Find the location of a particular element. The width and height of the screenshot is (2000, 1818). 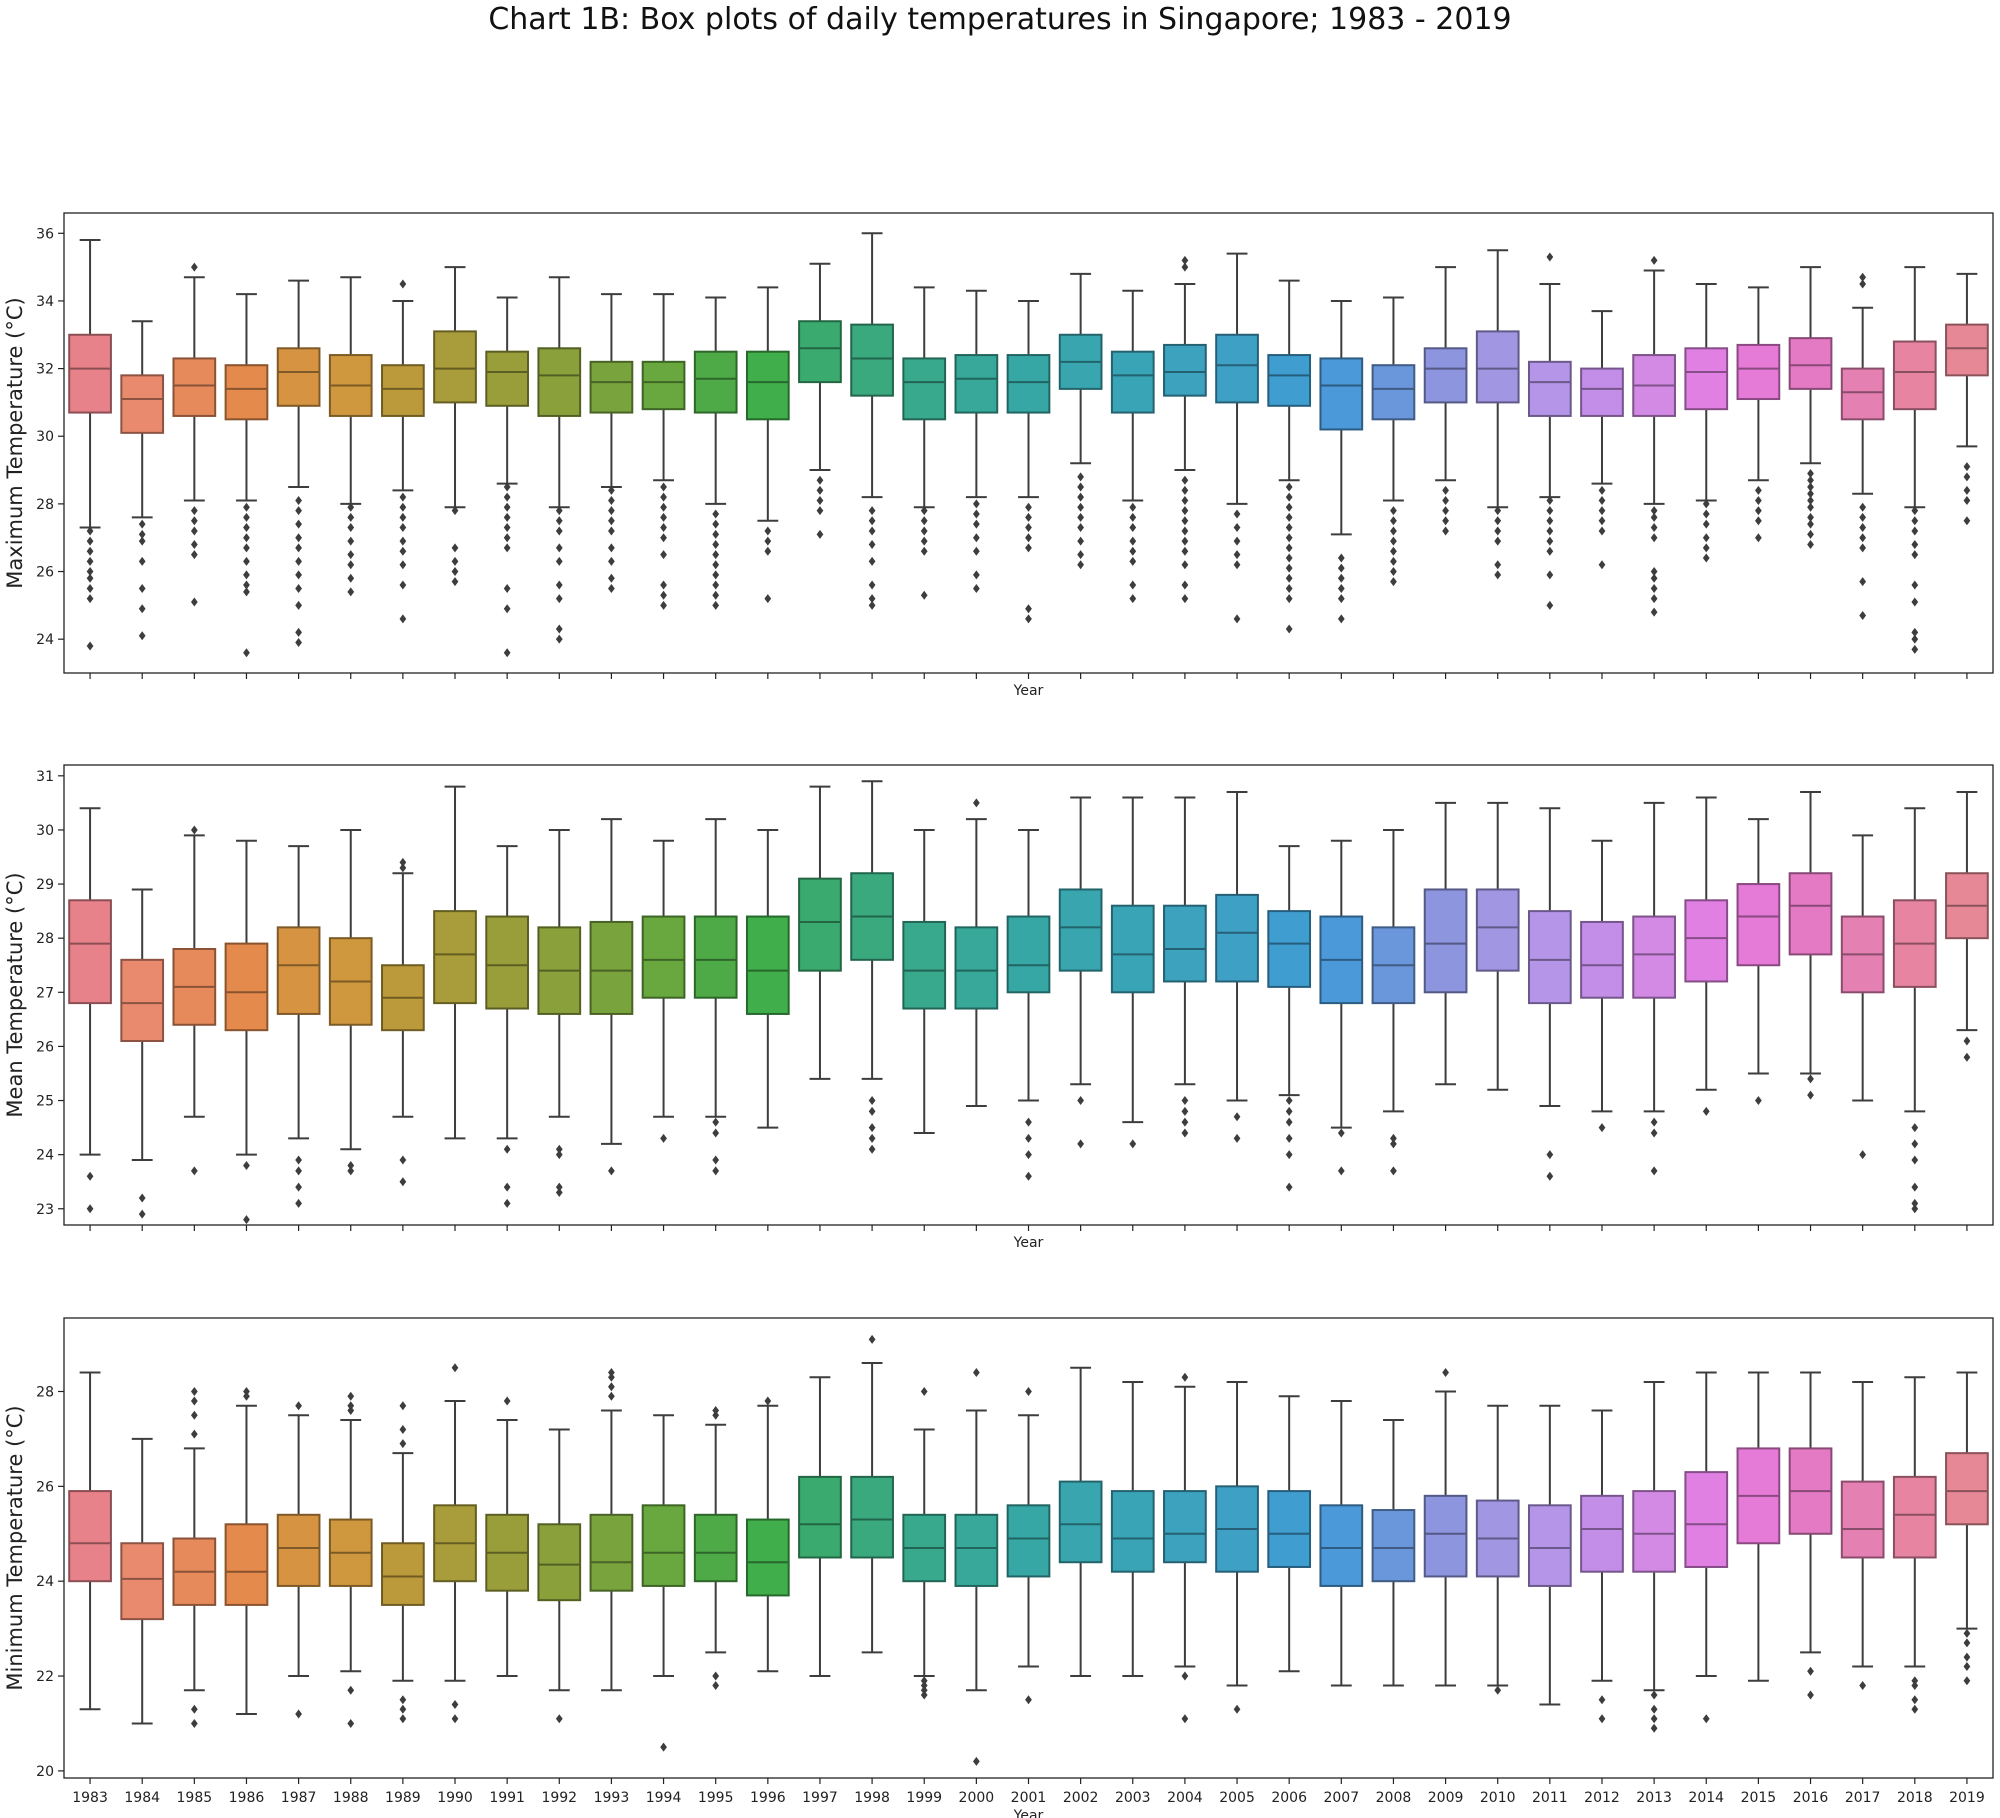

box-2013 is located at coordinates (1654, 1557).